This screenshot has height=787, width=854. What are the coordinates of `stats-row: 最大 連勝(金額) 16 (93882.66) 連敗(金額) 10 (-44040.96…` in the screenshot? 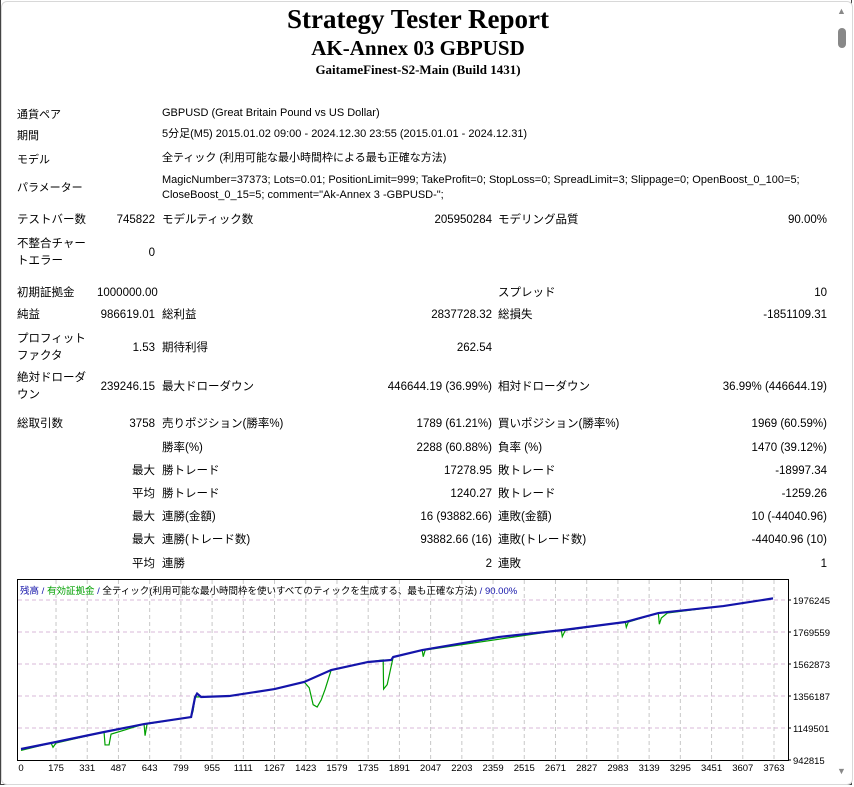 It's located at (423, 517).